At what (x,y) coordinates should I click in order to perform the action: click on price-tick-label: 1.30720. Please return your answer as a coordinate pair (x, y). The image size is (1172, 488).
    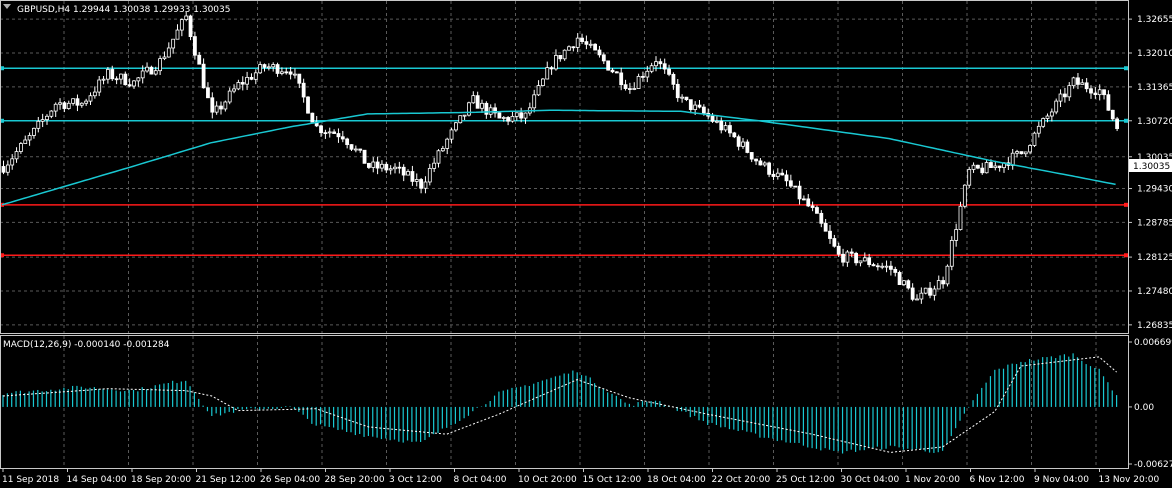
    Looking at the image, I should click on (1154, 122).